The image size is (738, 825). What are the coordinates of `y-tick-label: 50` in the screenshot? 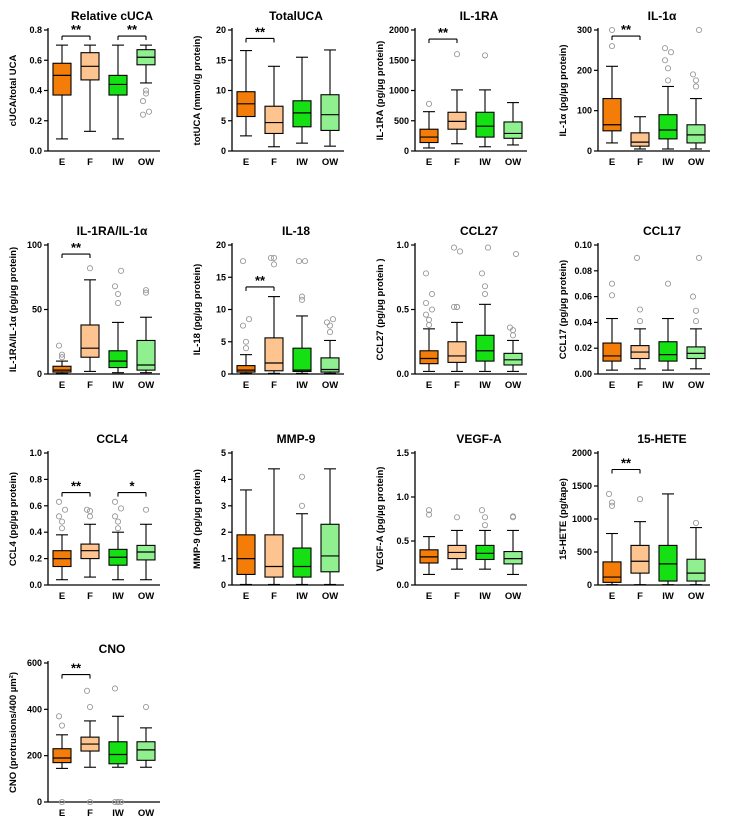 It's located at (37, 310).